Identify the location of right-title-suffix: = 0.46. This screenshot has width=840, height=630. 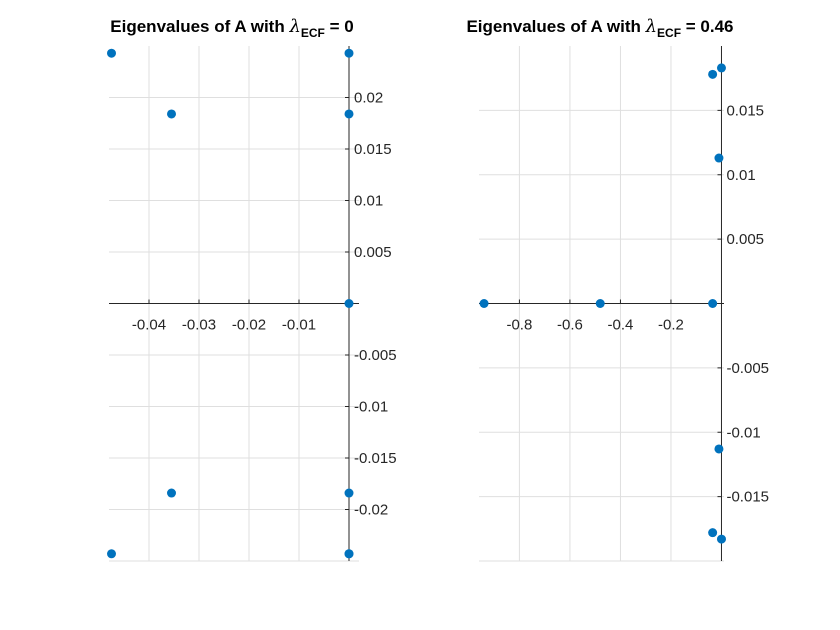
(707, 26).